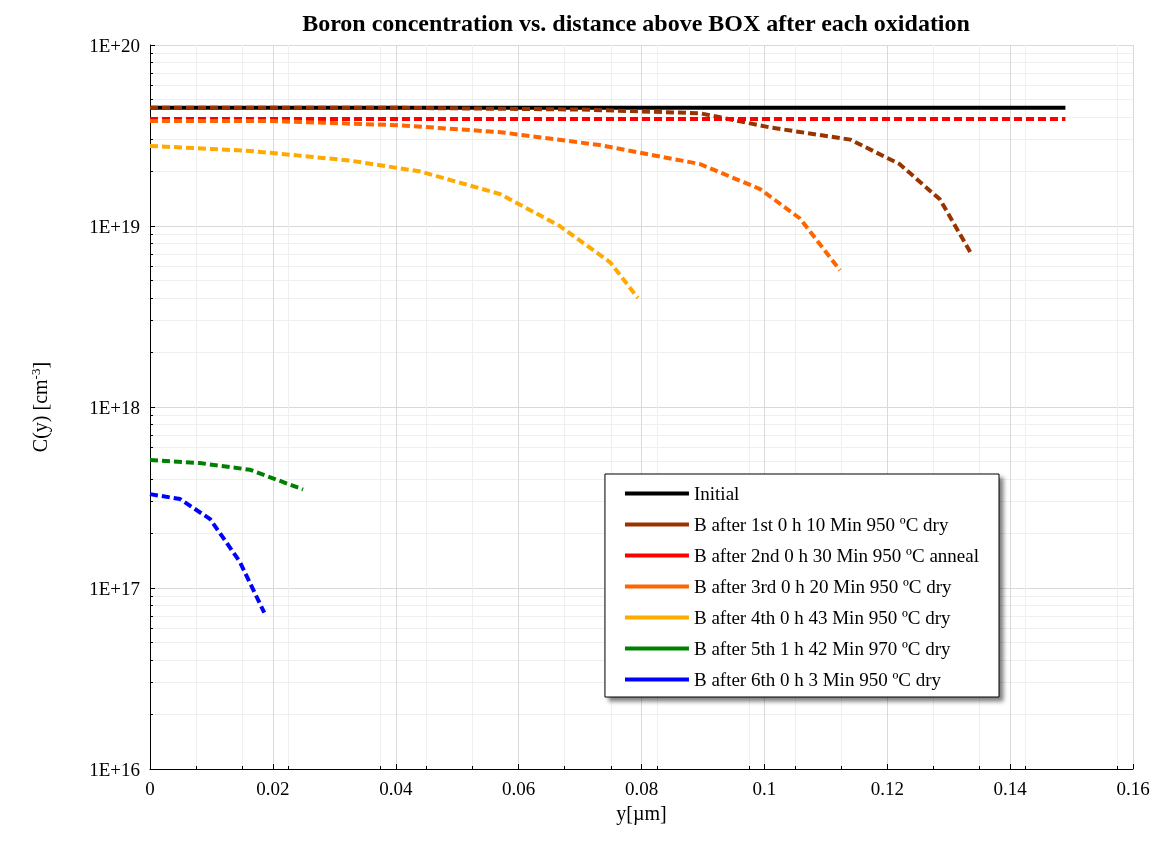 Image resolution: width=1169 pixels, height=855 pixels. I want to click on x-tick-label: 0.08, so click(641, 788).